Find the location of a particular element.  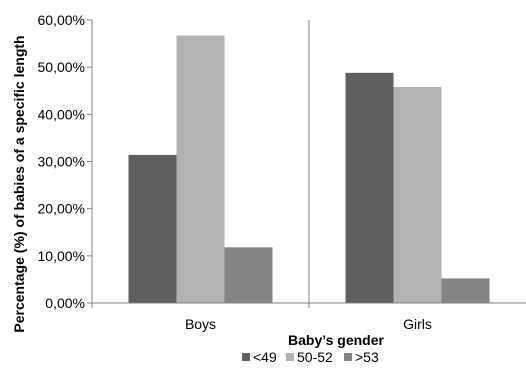

bar-5052-boys is located at coordinates (200, 169).